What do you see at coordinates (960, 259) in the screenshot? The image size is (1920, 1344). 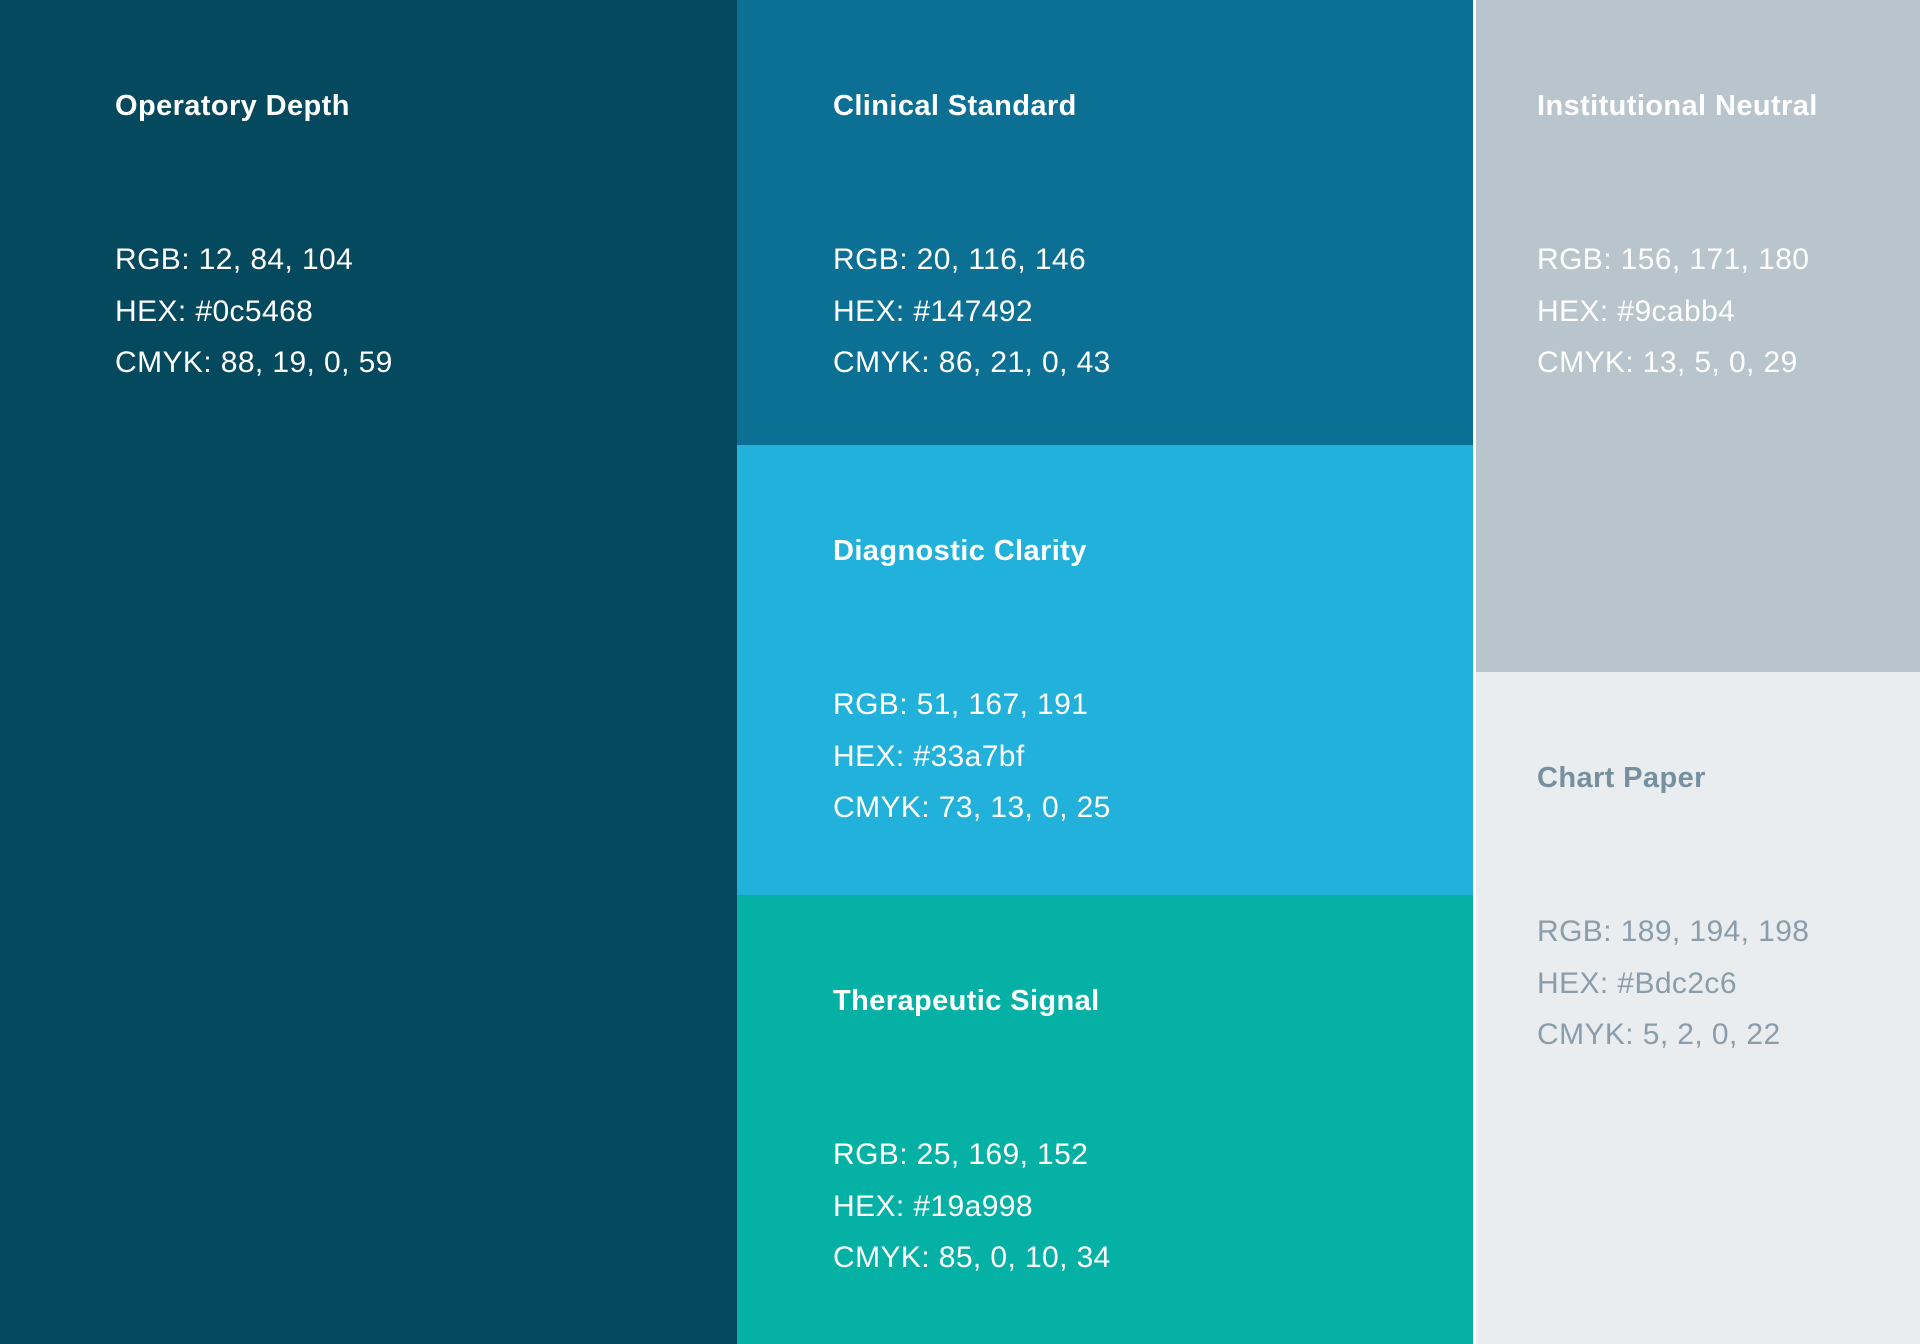 I see `swatch-rgb-value: RGB: 20, 116, 146` at bounding box center [960, 259].